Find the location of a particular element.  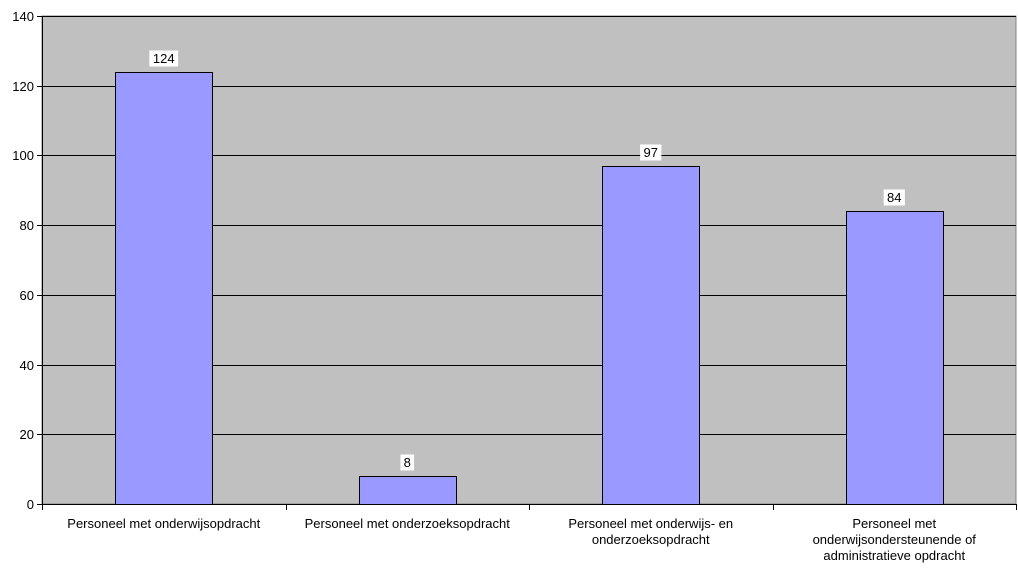

y-tick-label: 120 is located at coordinates (23, 86).